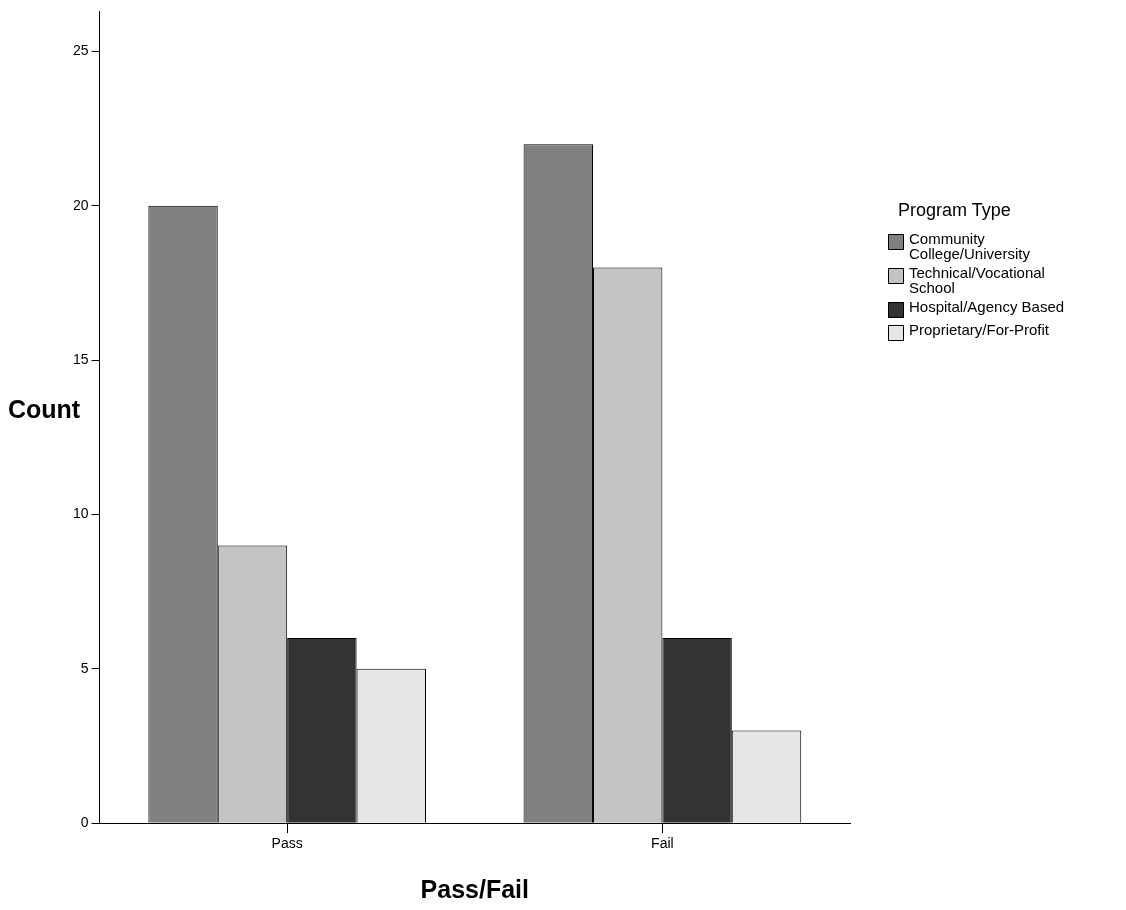 This screenshot has height=910, width=1126. What do you see at coordinates (474, 888) in the screenshot?
I see `x-axis-title: Pass/Fail` at bounding box center [474, 888].